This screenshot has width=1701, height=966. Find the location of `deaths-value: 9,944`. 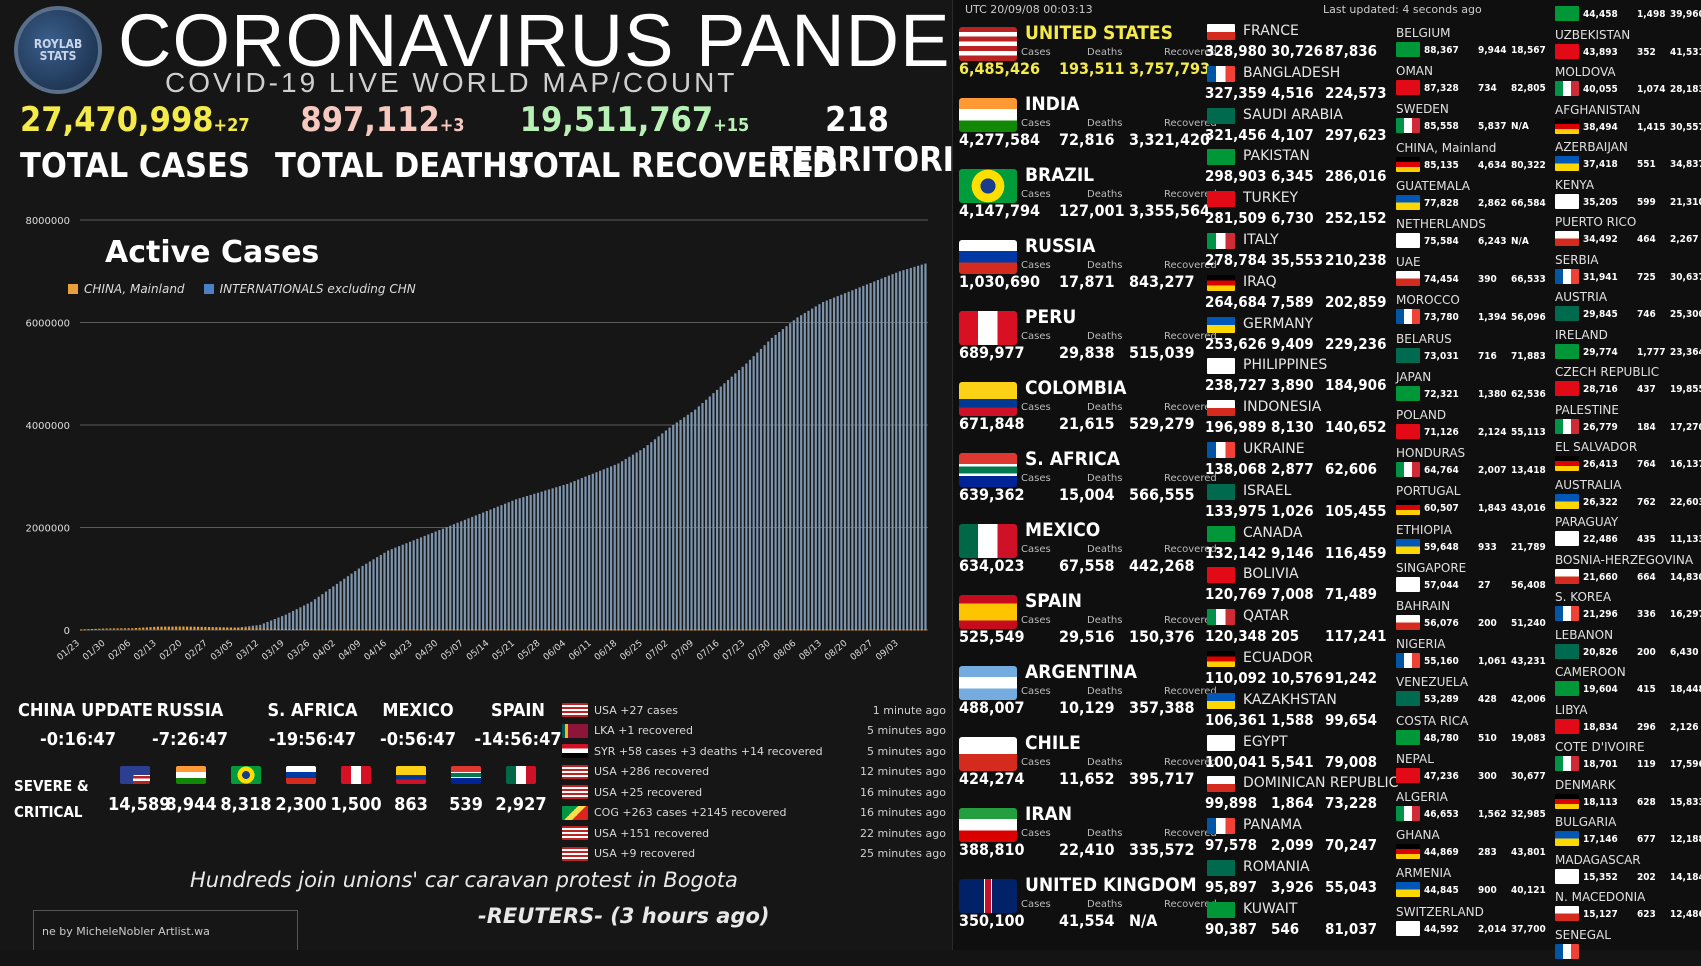

deaths-value: 9,944 is located at coordinates (1492, 50).